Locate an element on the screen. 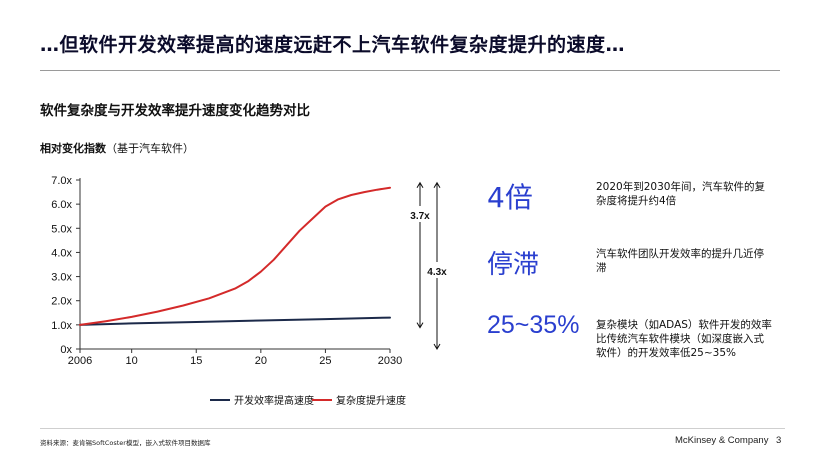 Image resolution: width=820 pixels, height=461 pixels. stat-desc-1: 2020年到2030年间，汽车软件的复杂度将提升约4倍 is located at coordinates (680, 194).